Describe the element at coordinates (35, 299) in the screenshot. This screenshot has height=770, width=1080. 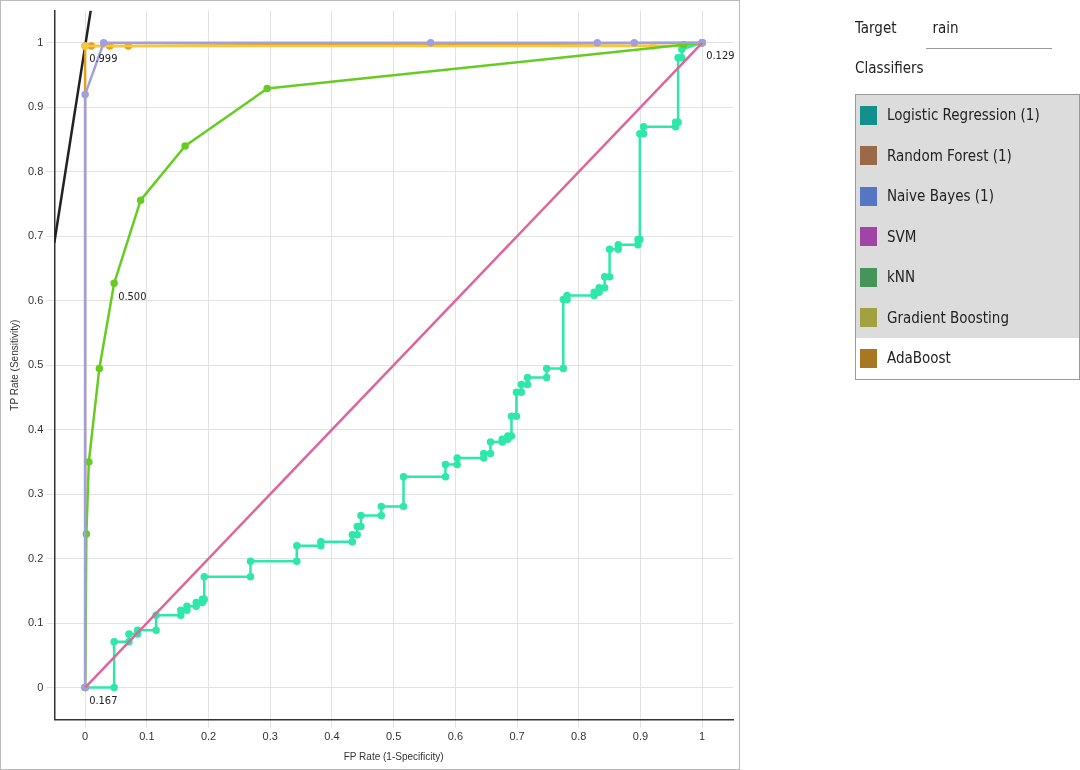
I see `y-tick-label: 0.6` at that location.